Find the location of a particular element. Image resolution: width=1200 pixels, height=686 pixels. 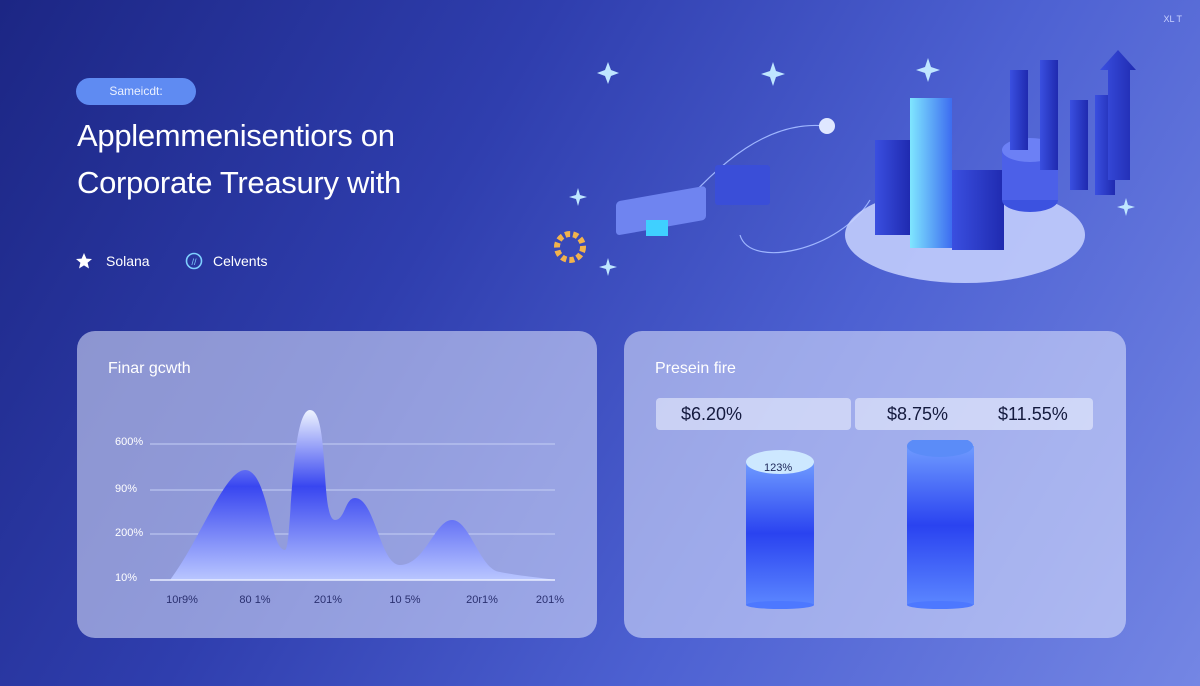

card-title: Finar gcwth is located at coordinates (149, 368).